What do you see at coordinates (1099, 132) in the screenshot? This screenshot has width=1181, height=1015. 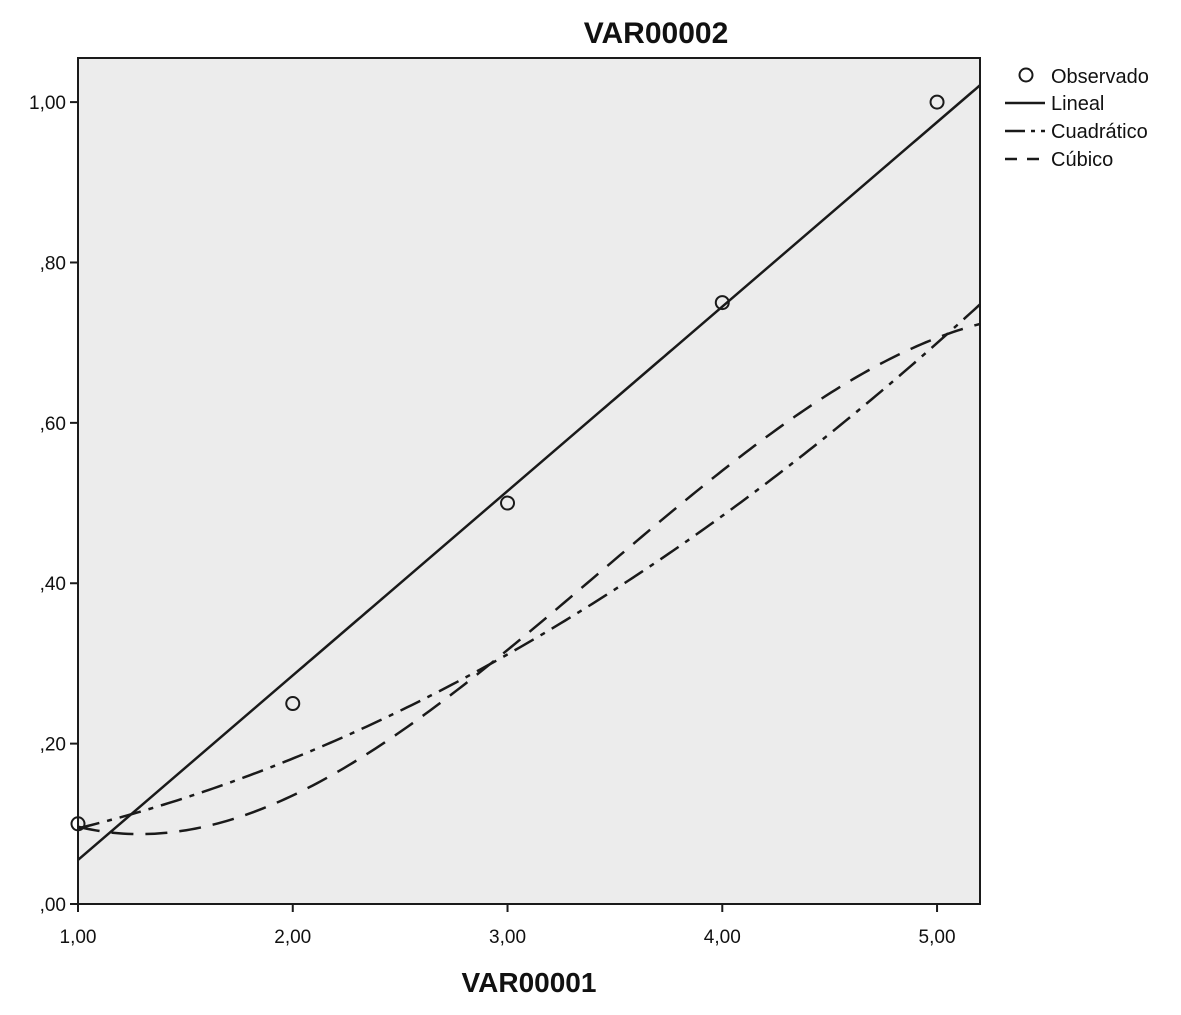 I see `legend-label-2: Cuadrático` at bounding box center [1099, 132].